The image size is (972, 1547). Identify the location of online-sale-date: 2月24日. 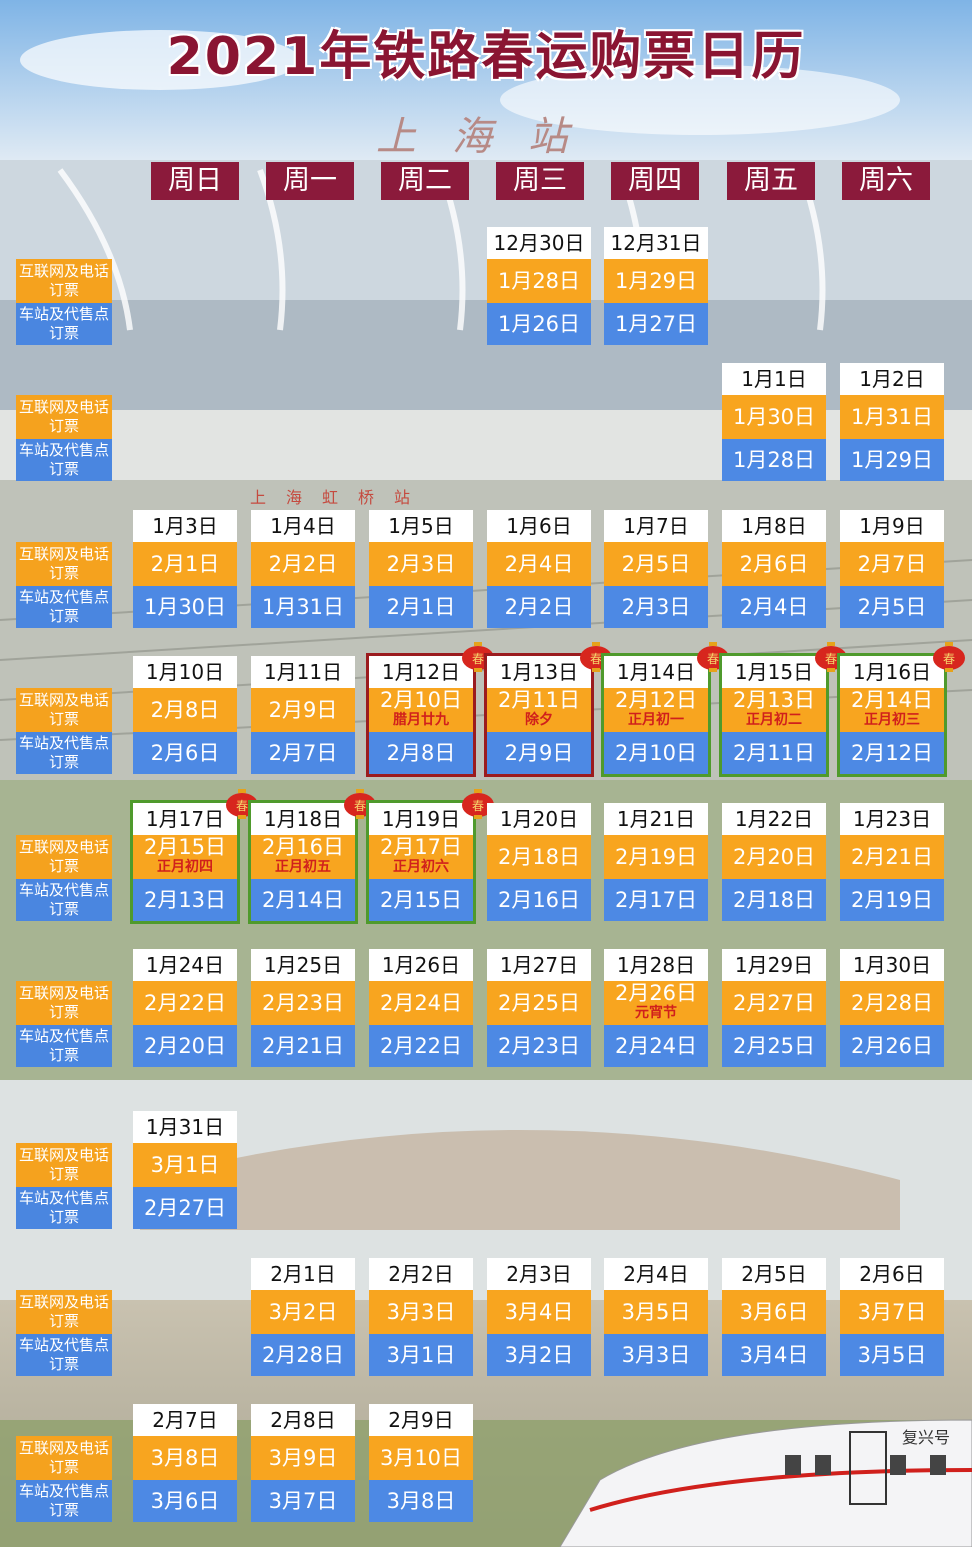
(421, 1003).